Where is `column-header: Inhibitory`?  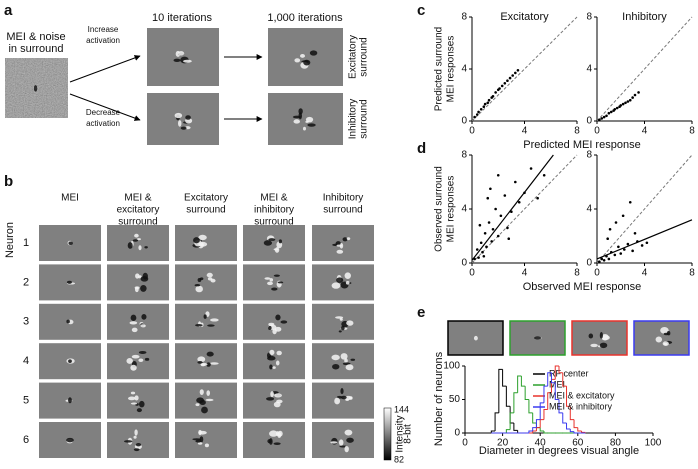
column-header: Inhibitory is located at coordinates (343, 198).